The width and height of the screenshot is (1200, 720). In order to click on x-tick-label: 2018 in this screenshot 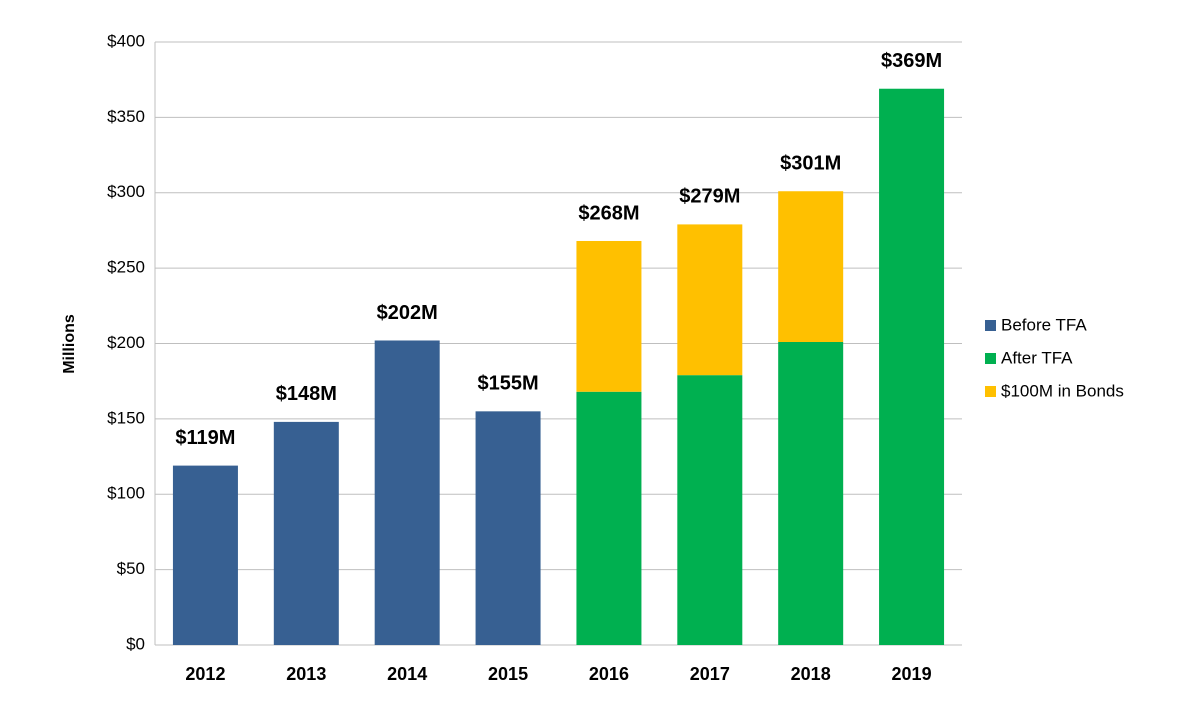, I will do `click(811, 674)`.